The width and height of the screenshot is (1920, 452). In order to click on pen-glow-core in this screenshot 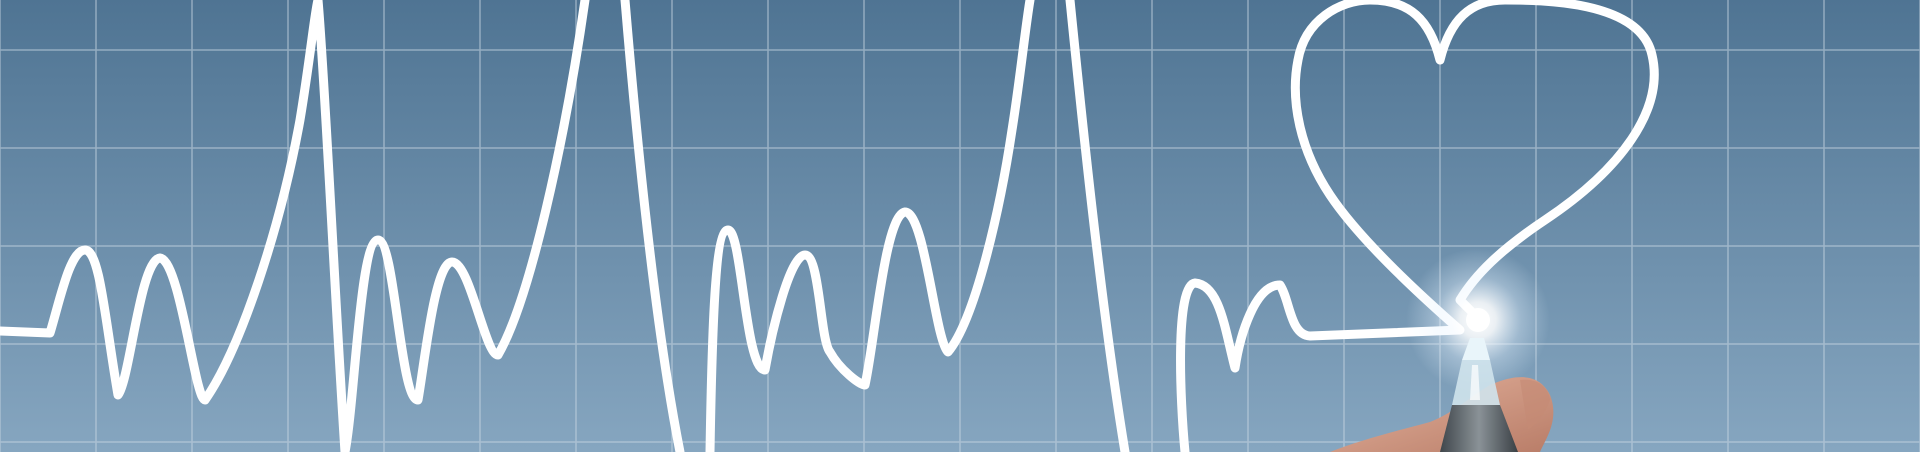, I will do `click(1478, 320)`.